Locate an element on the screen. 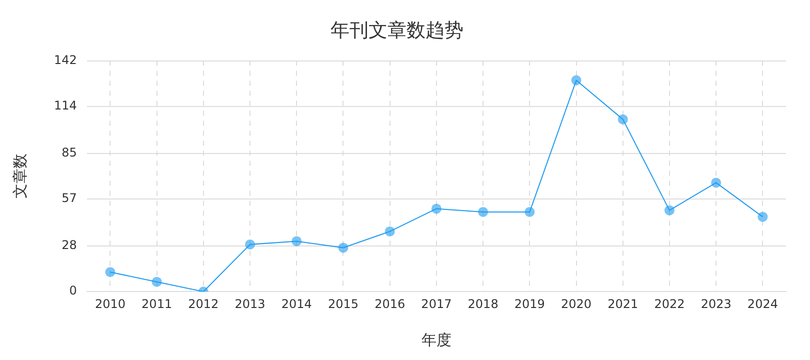 The width and height of the screenshot is (810, 360). y-tick-label: 85 is located at coordinates (69, 153).